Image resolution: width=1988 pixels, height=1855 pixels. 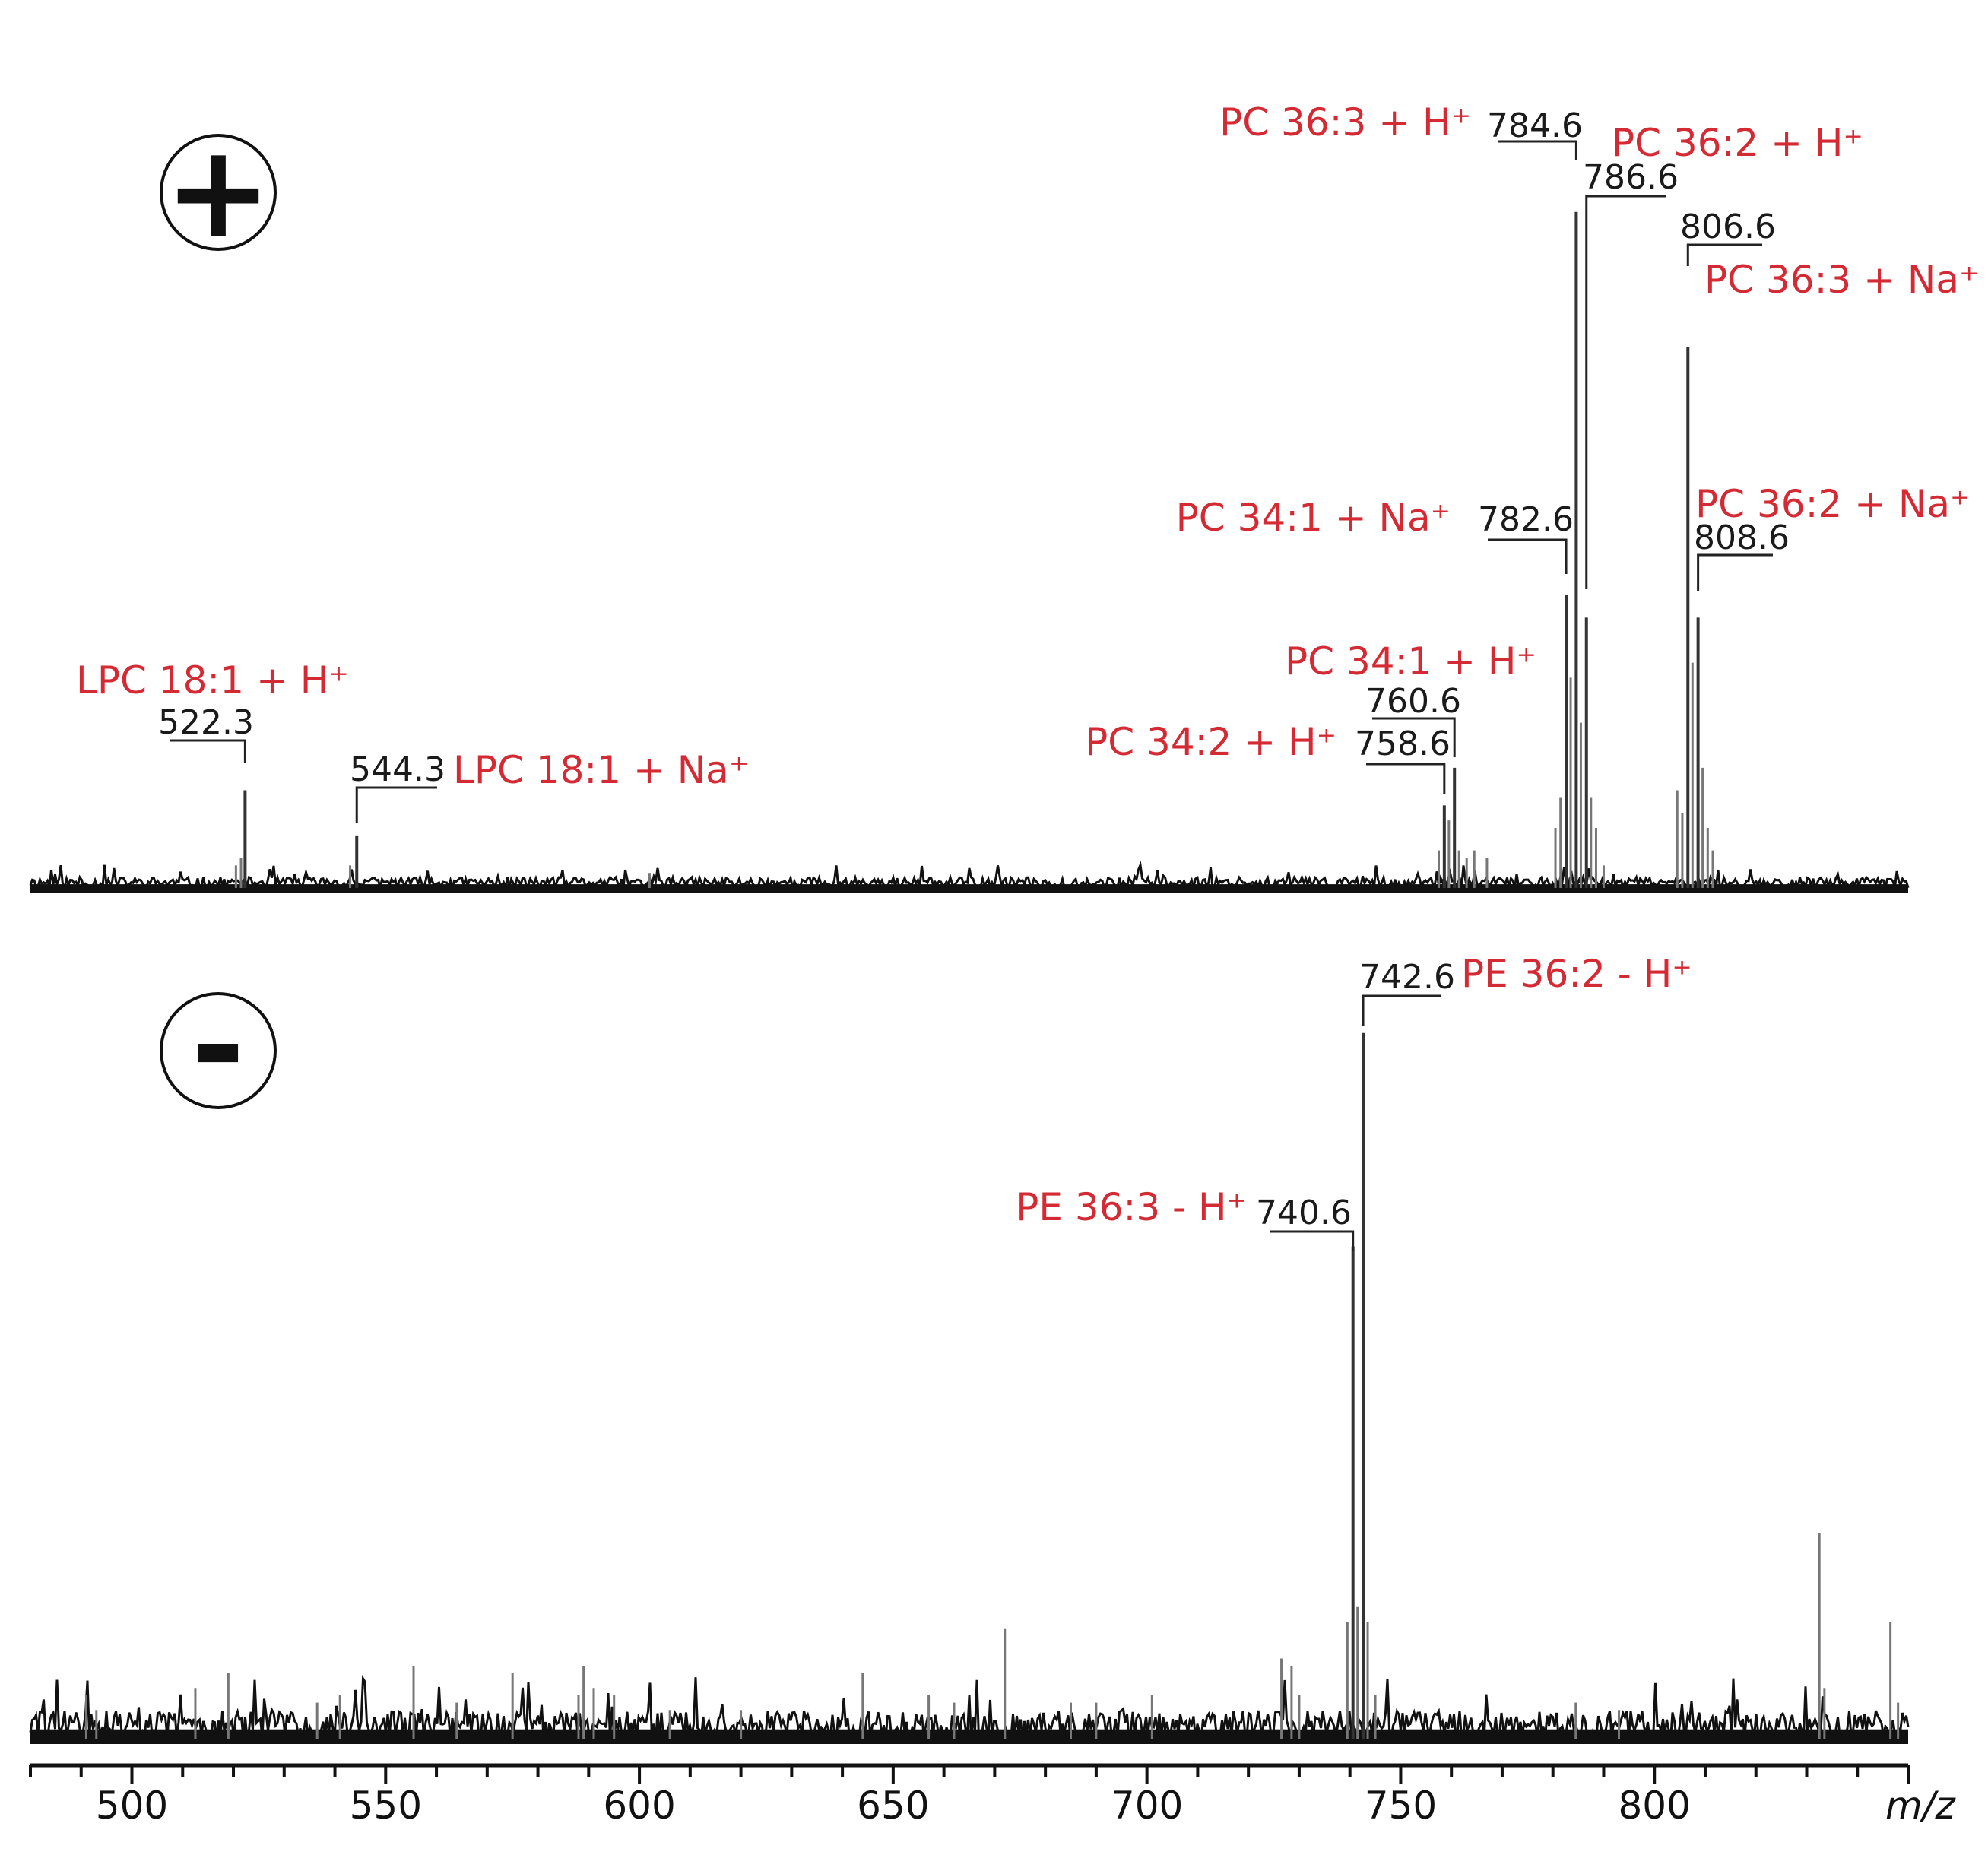 What do you see at coordinates (1535, 125) in the screenshot?
I see `peak-mz-label: 784.6` at bounding box center [1535, 125].